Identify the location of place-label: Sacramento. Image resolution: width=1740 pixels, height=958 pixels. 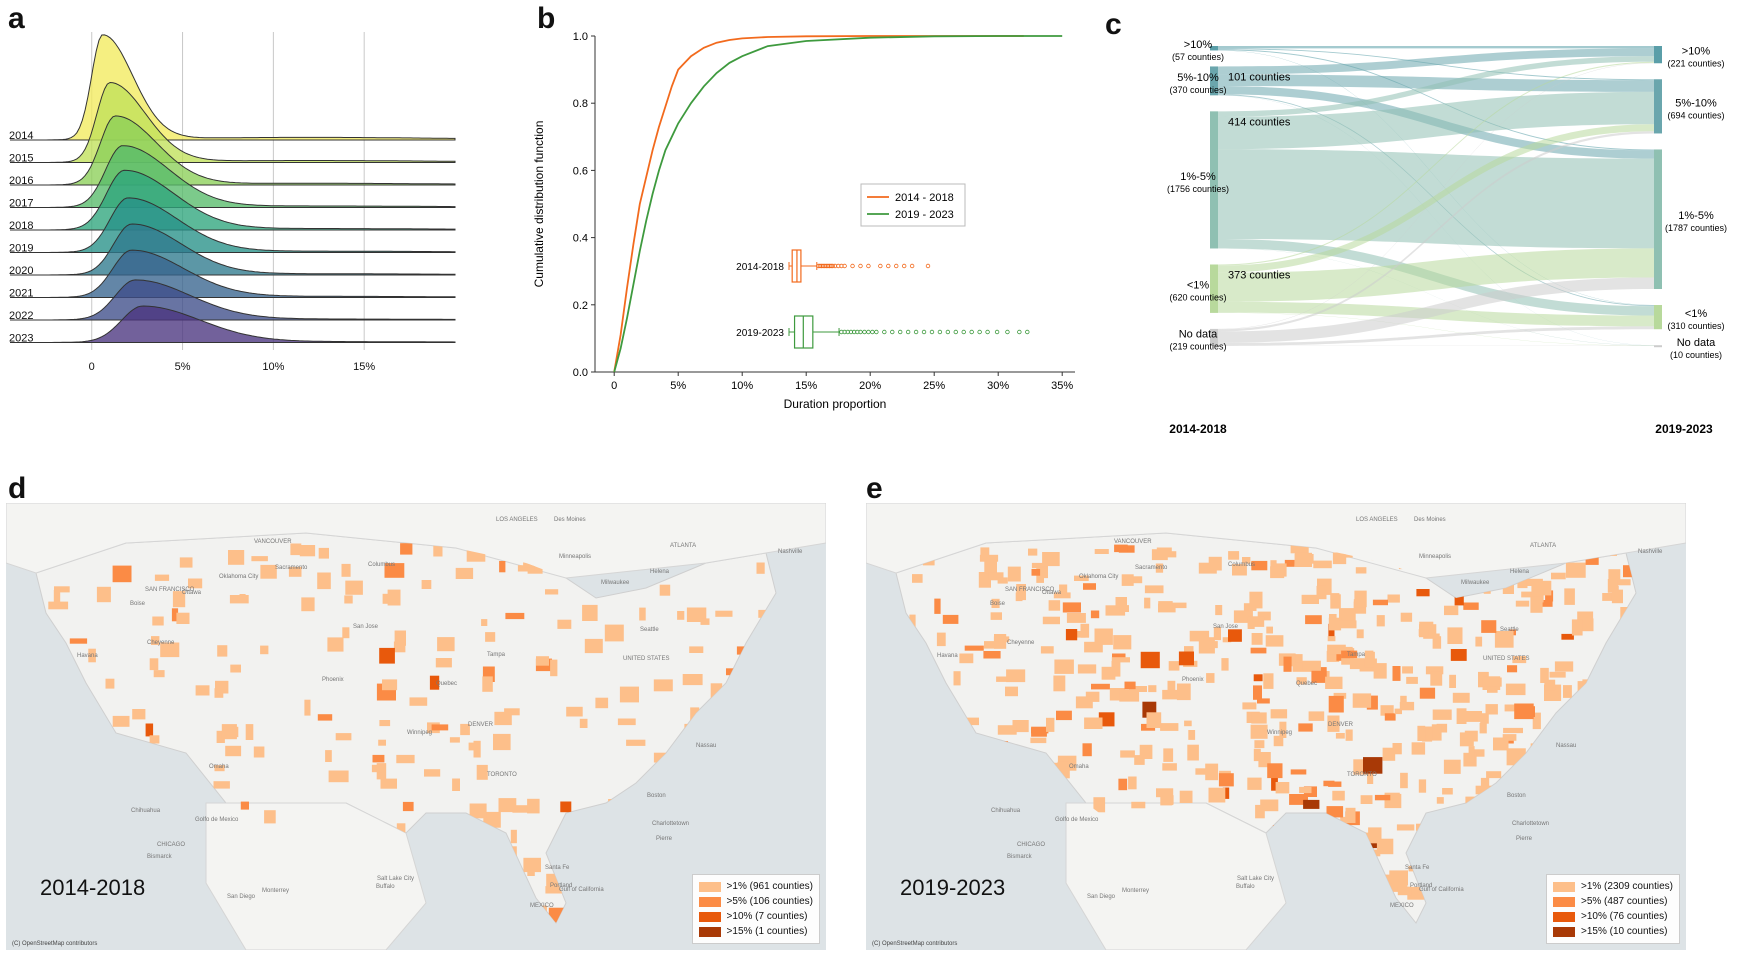
(291, 568).